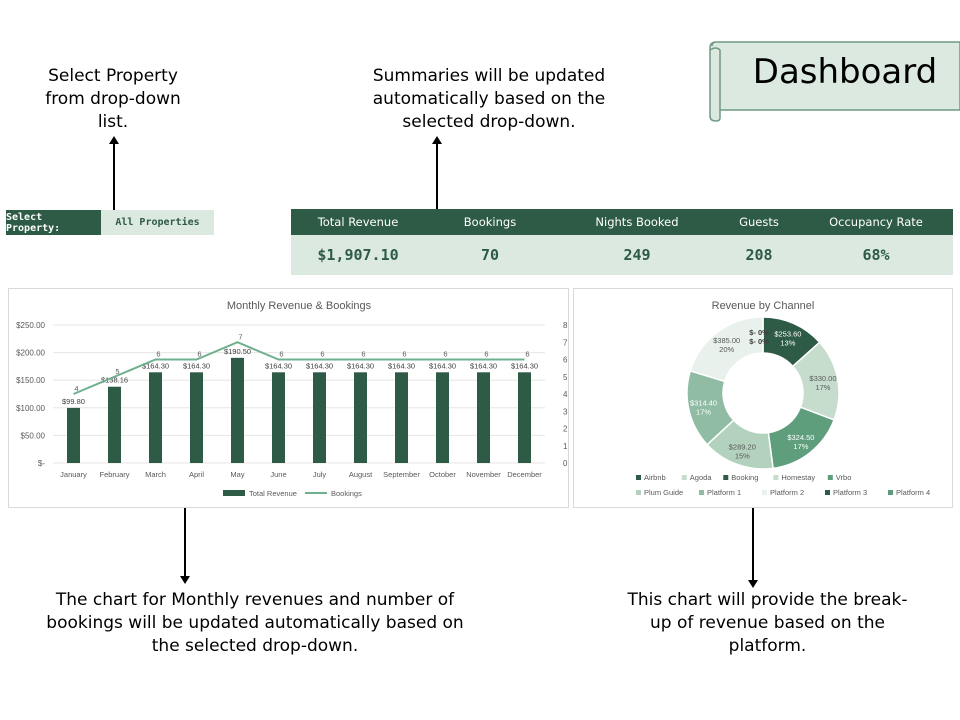 Image resolution: width=960 pixels, height=720 pixels. Describe the element at coordinates (703, 403) in the screenshot. I see `slice-value-label: $314.40` at that location.